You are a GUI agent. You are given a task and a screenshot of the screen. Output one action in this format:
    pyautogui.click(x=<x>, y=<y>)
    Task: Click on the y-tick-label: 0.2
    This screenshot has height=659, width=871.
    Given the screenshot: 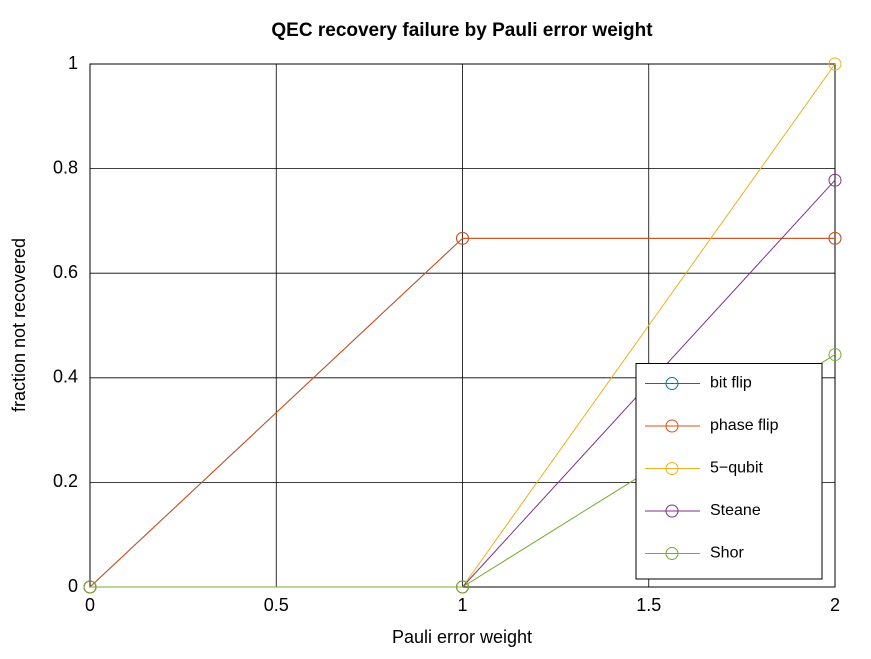 What is the action you would take?
    pyautogui.click(x=65, y=481)
    